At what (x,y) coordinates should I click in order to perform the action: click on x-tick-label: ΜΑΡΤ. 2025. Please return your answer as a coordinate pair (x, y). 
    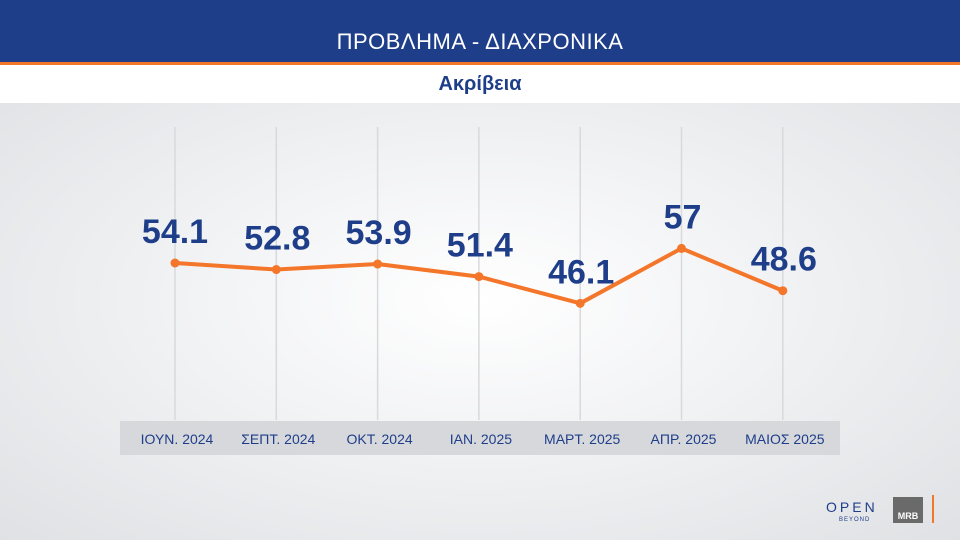
    Looking at the image, I should click on (582, 439).